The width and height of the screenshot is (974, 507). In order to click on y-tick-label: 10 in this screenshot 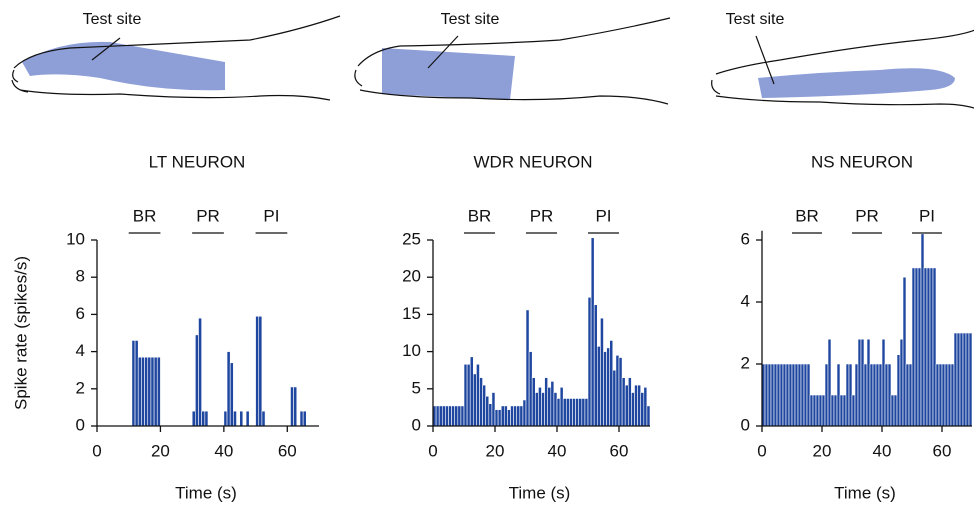, I will do `click(75, 238)`.